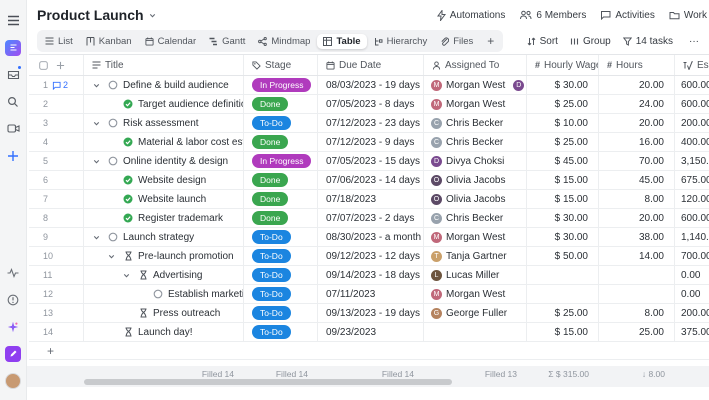 The image size is (709, 400). What do you see at coordinates (60, 85) in the screenshot?
I see `comment-count: 2` at bounding box center [60, 85].